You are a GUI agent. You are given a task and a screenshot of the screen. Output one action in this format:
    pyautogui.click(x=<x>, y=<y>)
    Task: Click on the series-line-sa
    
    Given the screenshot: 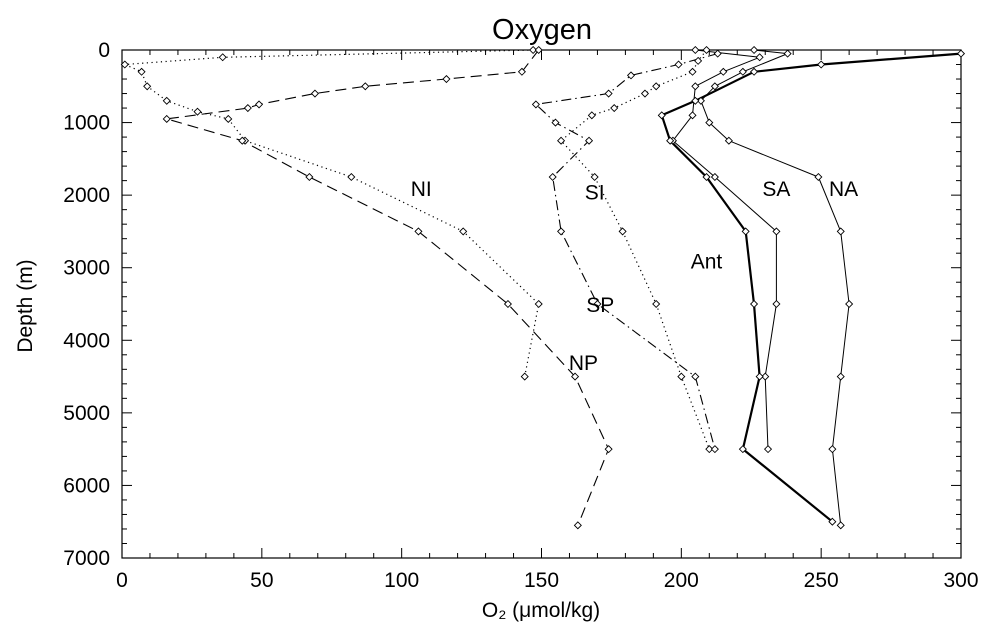 What is the action you would take?
    pyautogui.click(x=724, y=249)
    